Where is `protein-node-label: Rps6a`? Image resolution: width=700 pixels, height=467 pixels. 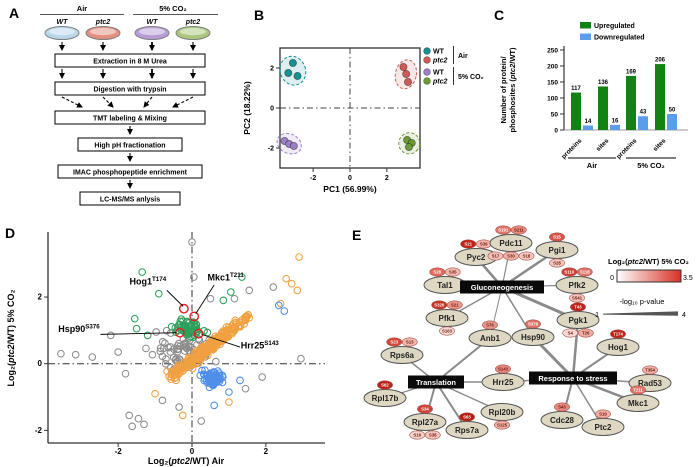
protein-node-label: Rps6a is located at coordinates (402, 355).